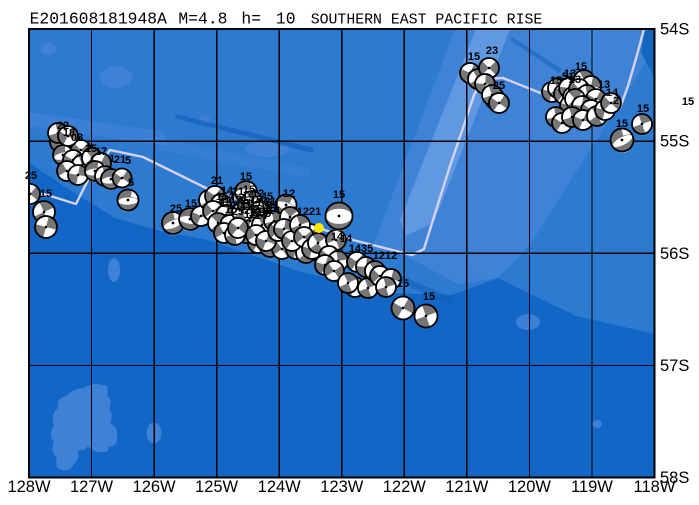 Image resolution: width=699 pixels, height=505 pixels. I want to click on svg-text: 17, so click(101, 152).